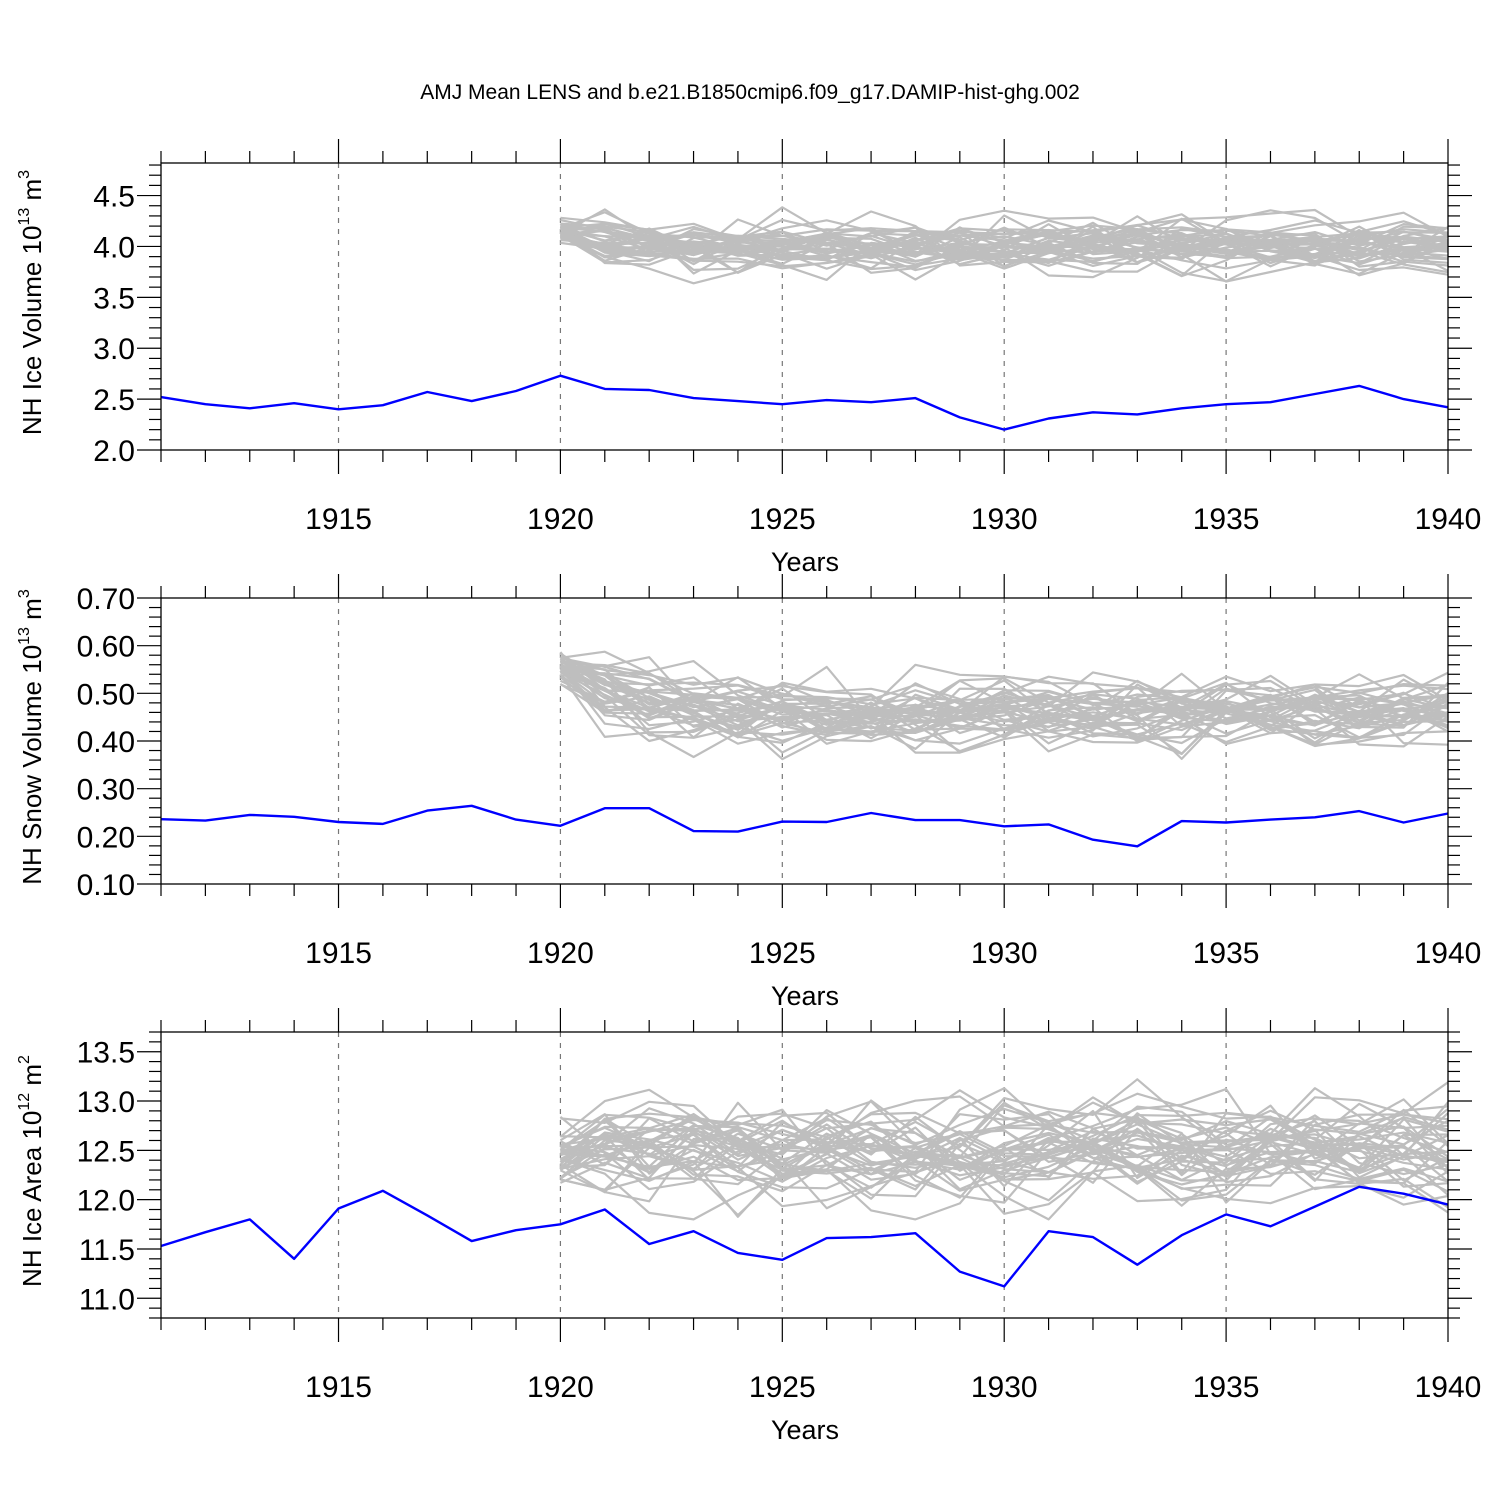  Describe the element at coordinates (106, 1102) in the screenshot. I see `y-tick-label: 13.0` at that location.